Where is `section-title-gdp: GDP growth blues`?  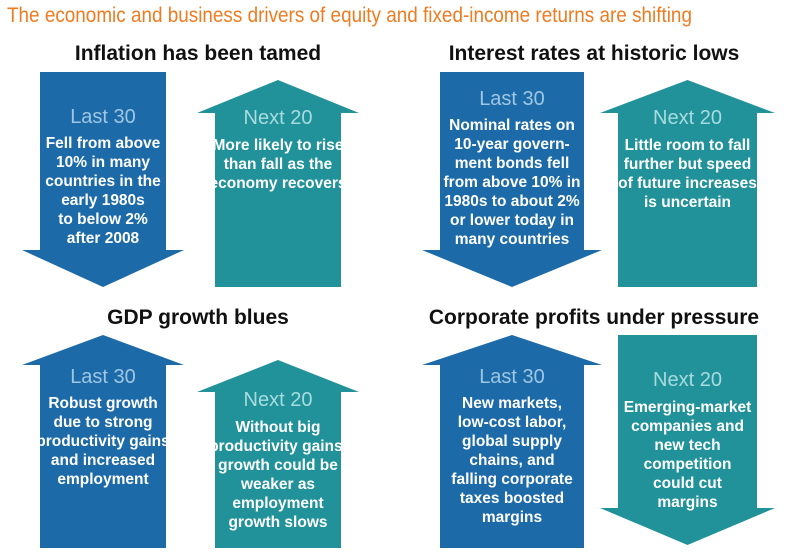
section-title-gdp: GDP growth blues is located at coordinates (198, 317).